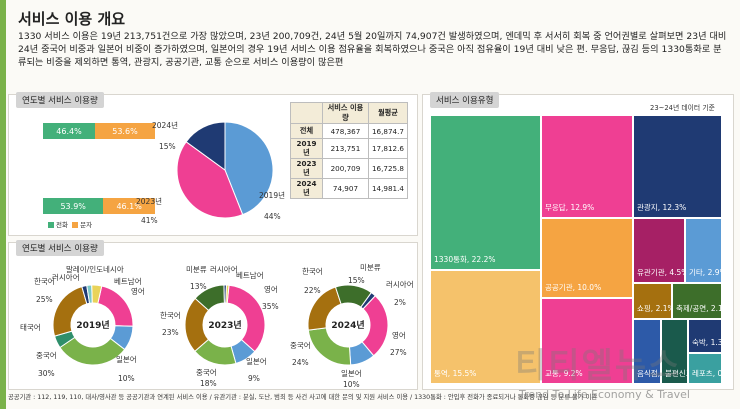 The height and width of the screenshot is (409, 740). What do you see at coordinates (256, 361) in the screenshot?
I see `label-2023-japanese: 일본어` at bounding box center [256, 361].